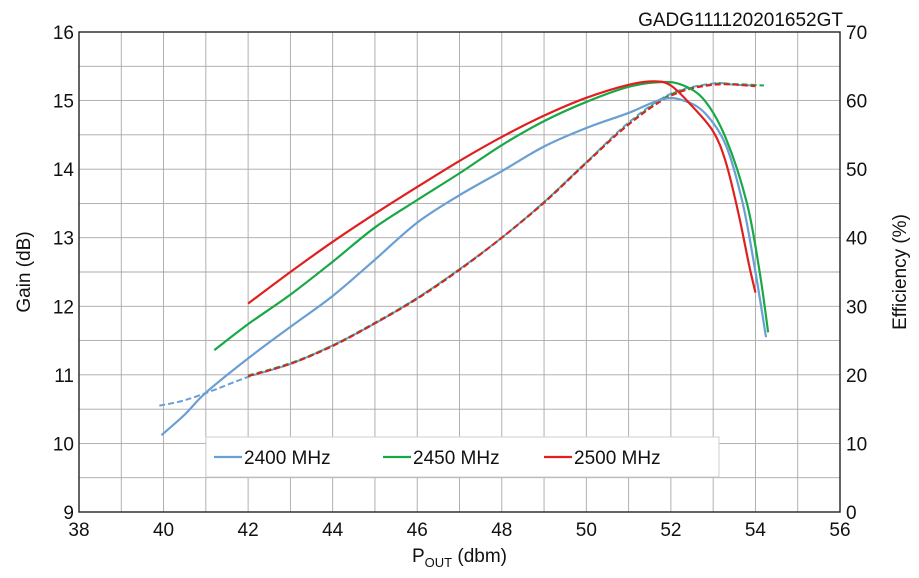 Image resolution: width=919 pixels, height=578 pixels. What do you see at coordinates (24, 271) in the screenshot?
I see `y-axis-title: Gain (dB)` at bounding box center [24, 271].